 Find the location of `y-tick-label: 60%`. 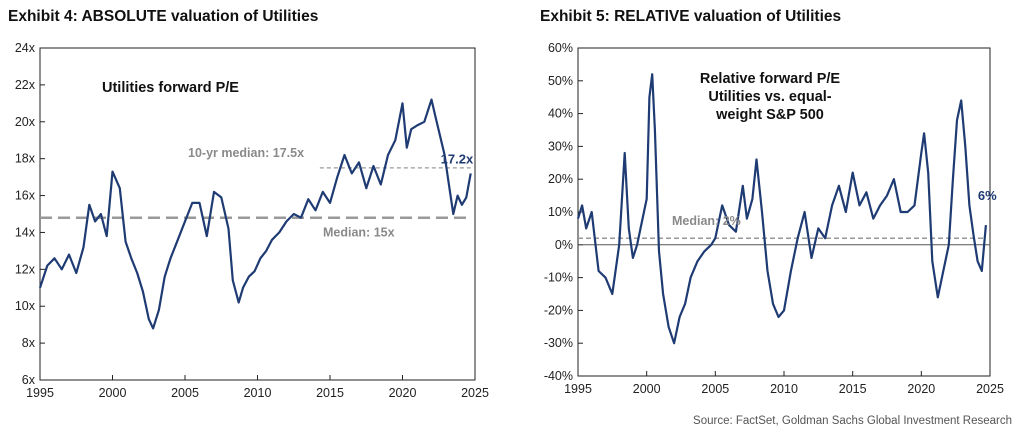

y-tick-label: 60% is located at coordinates (560, 48).